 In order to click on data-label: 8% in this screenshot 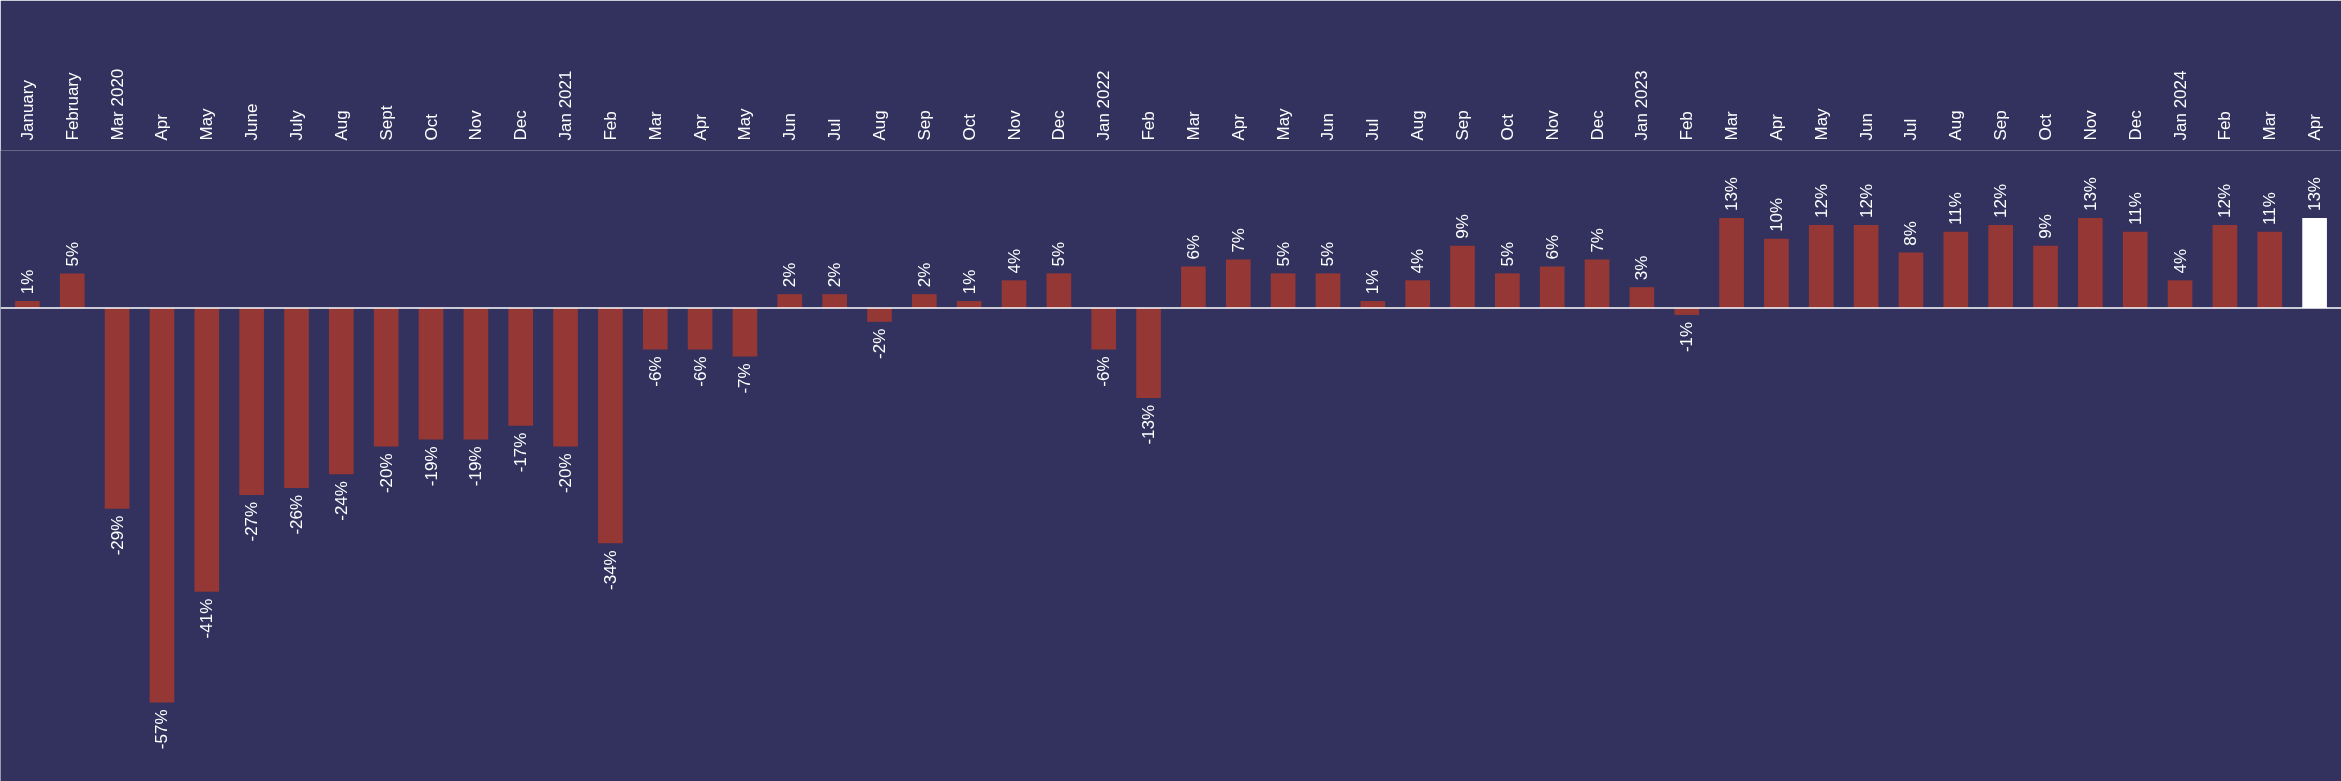, I will do `click(1911, 233)`.